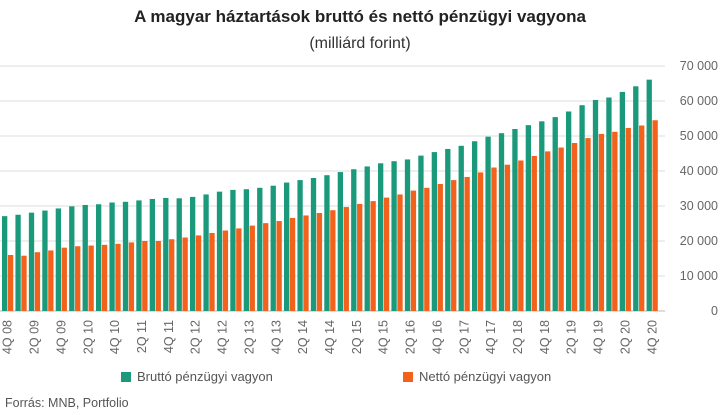 Image resolution: width=720 pixels, height=415 pixels. Describe the element at coordinates (126, 376) in the screenshot. I see `legend-swatch-brutto` at that location.